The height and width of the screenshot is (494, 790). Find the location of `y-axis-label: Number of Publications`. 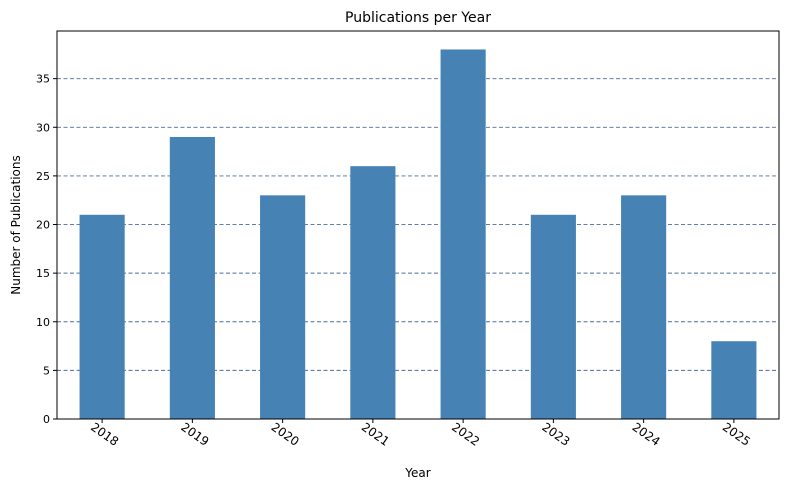

y-axis-label: Number of Publications is located at coordinates (16, 225).